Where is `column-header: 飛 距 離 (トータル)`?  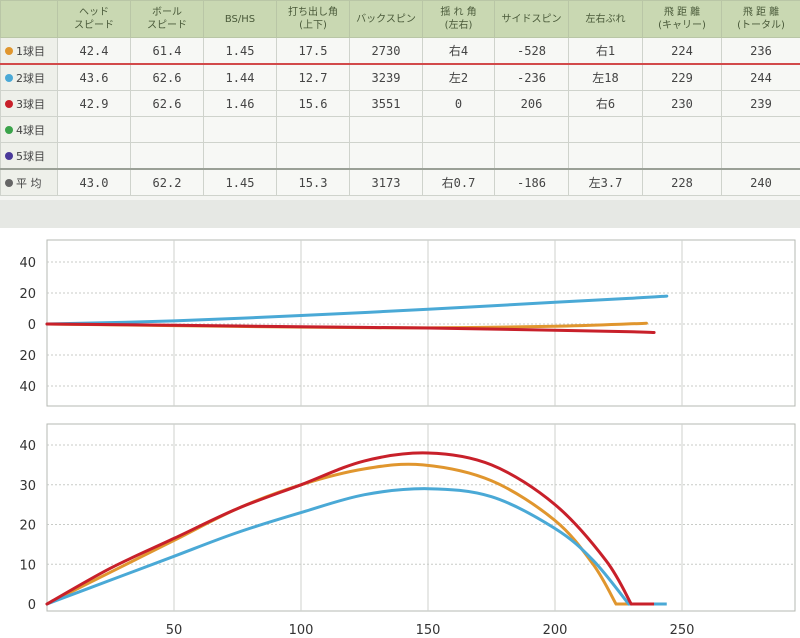 column-header: 飛 距 離 (トータル) is located at coordinates (760, 19).